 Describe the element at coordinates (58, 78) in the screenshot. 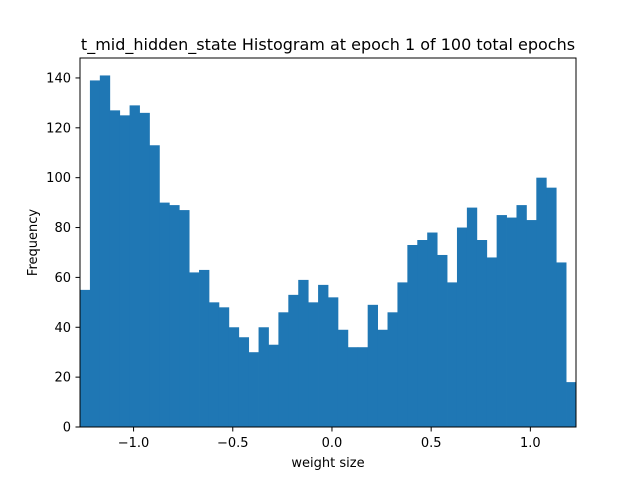

I see `y-tick-label: 140` at that location.